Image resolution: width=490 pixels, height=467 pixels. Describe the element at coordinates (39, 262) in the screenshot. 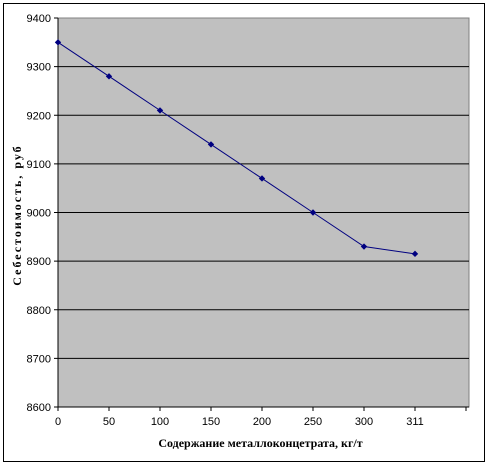

I see `y-tick-label: 8900` at that location.